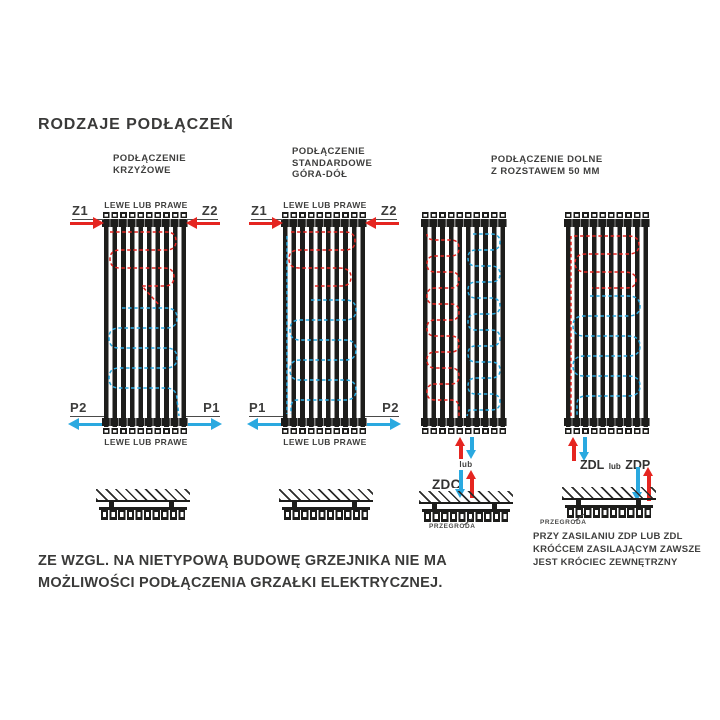 Image resolution: width=720 pixels, height=720 pixels. I want to click on port-label-z1-2: Z1, so click(267, 211).